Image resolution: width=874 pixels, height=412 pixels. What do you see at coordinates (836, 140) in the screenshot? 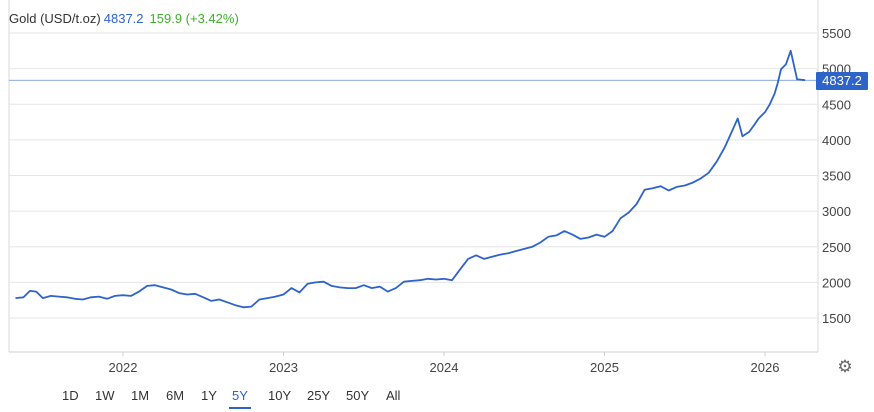
I see `y-tick-label: 4000` at bounding box center [836, 140].